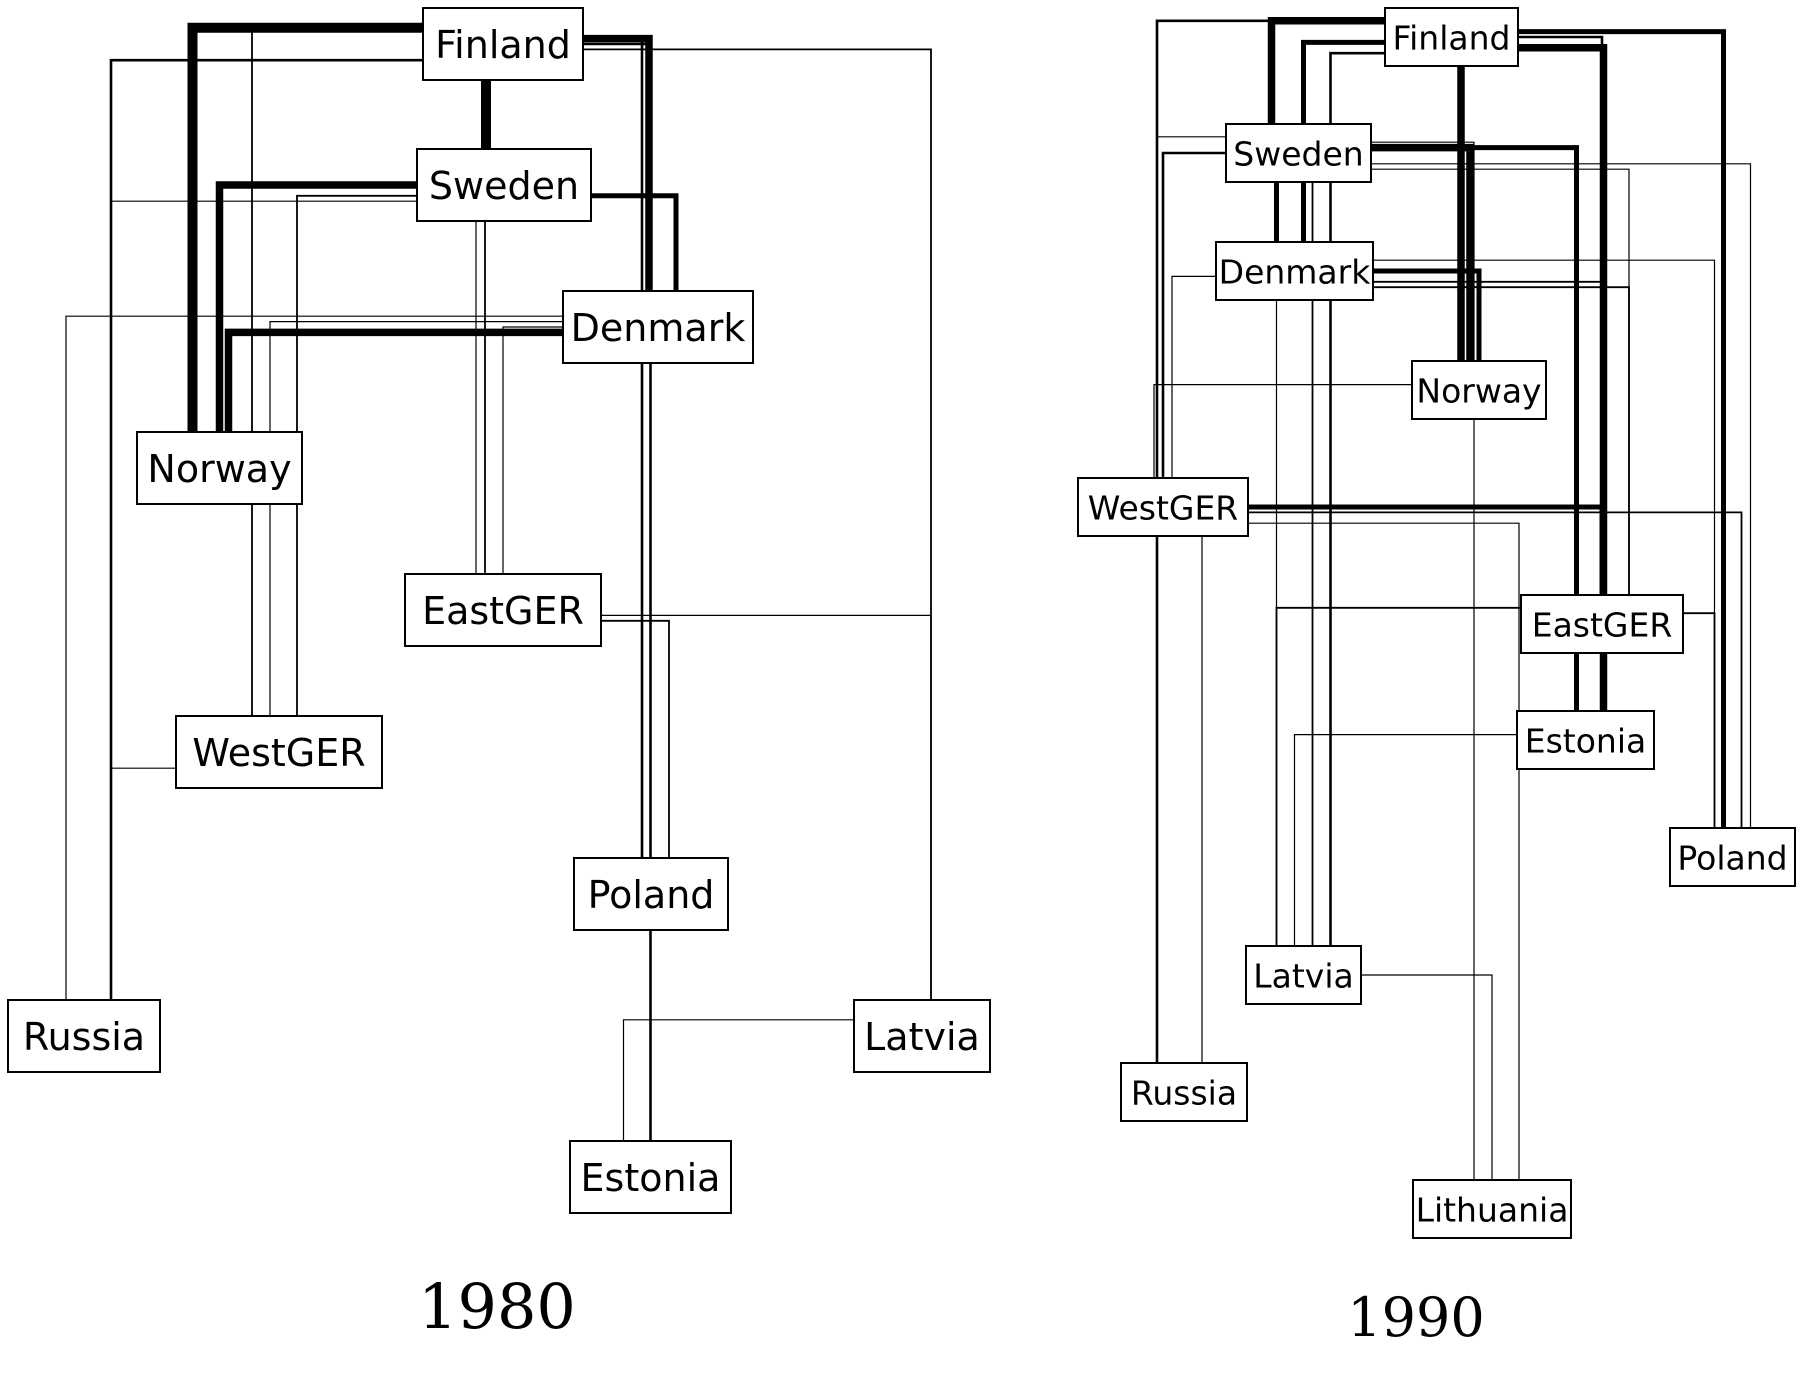 The width and height of the screenshot is (1800, 1375). I want to click on node-norway-1990: Norway, so click(1479, 390).